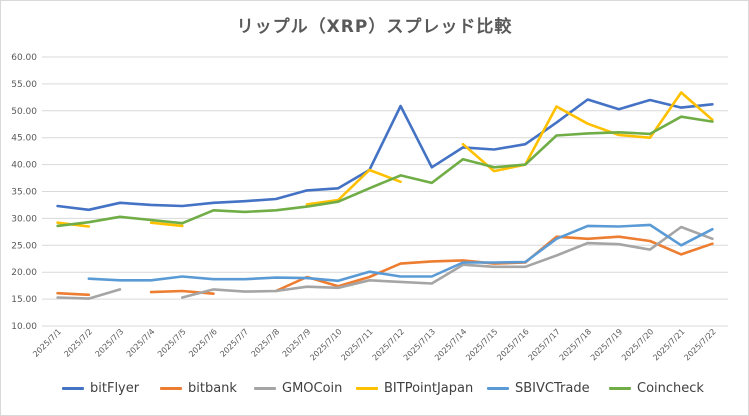 The width and height of the screenshot is (749, 416). Describe the element at coordinates (110, 343) in the screenshot. I see `x-tick-label: 2025/7/3` at that location.